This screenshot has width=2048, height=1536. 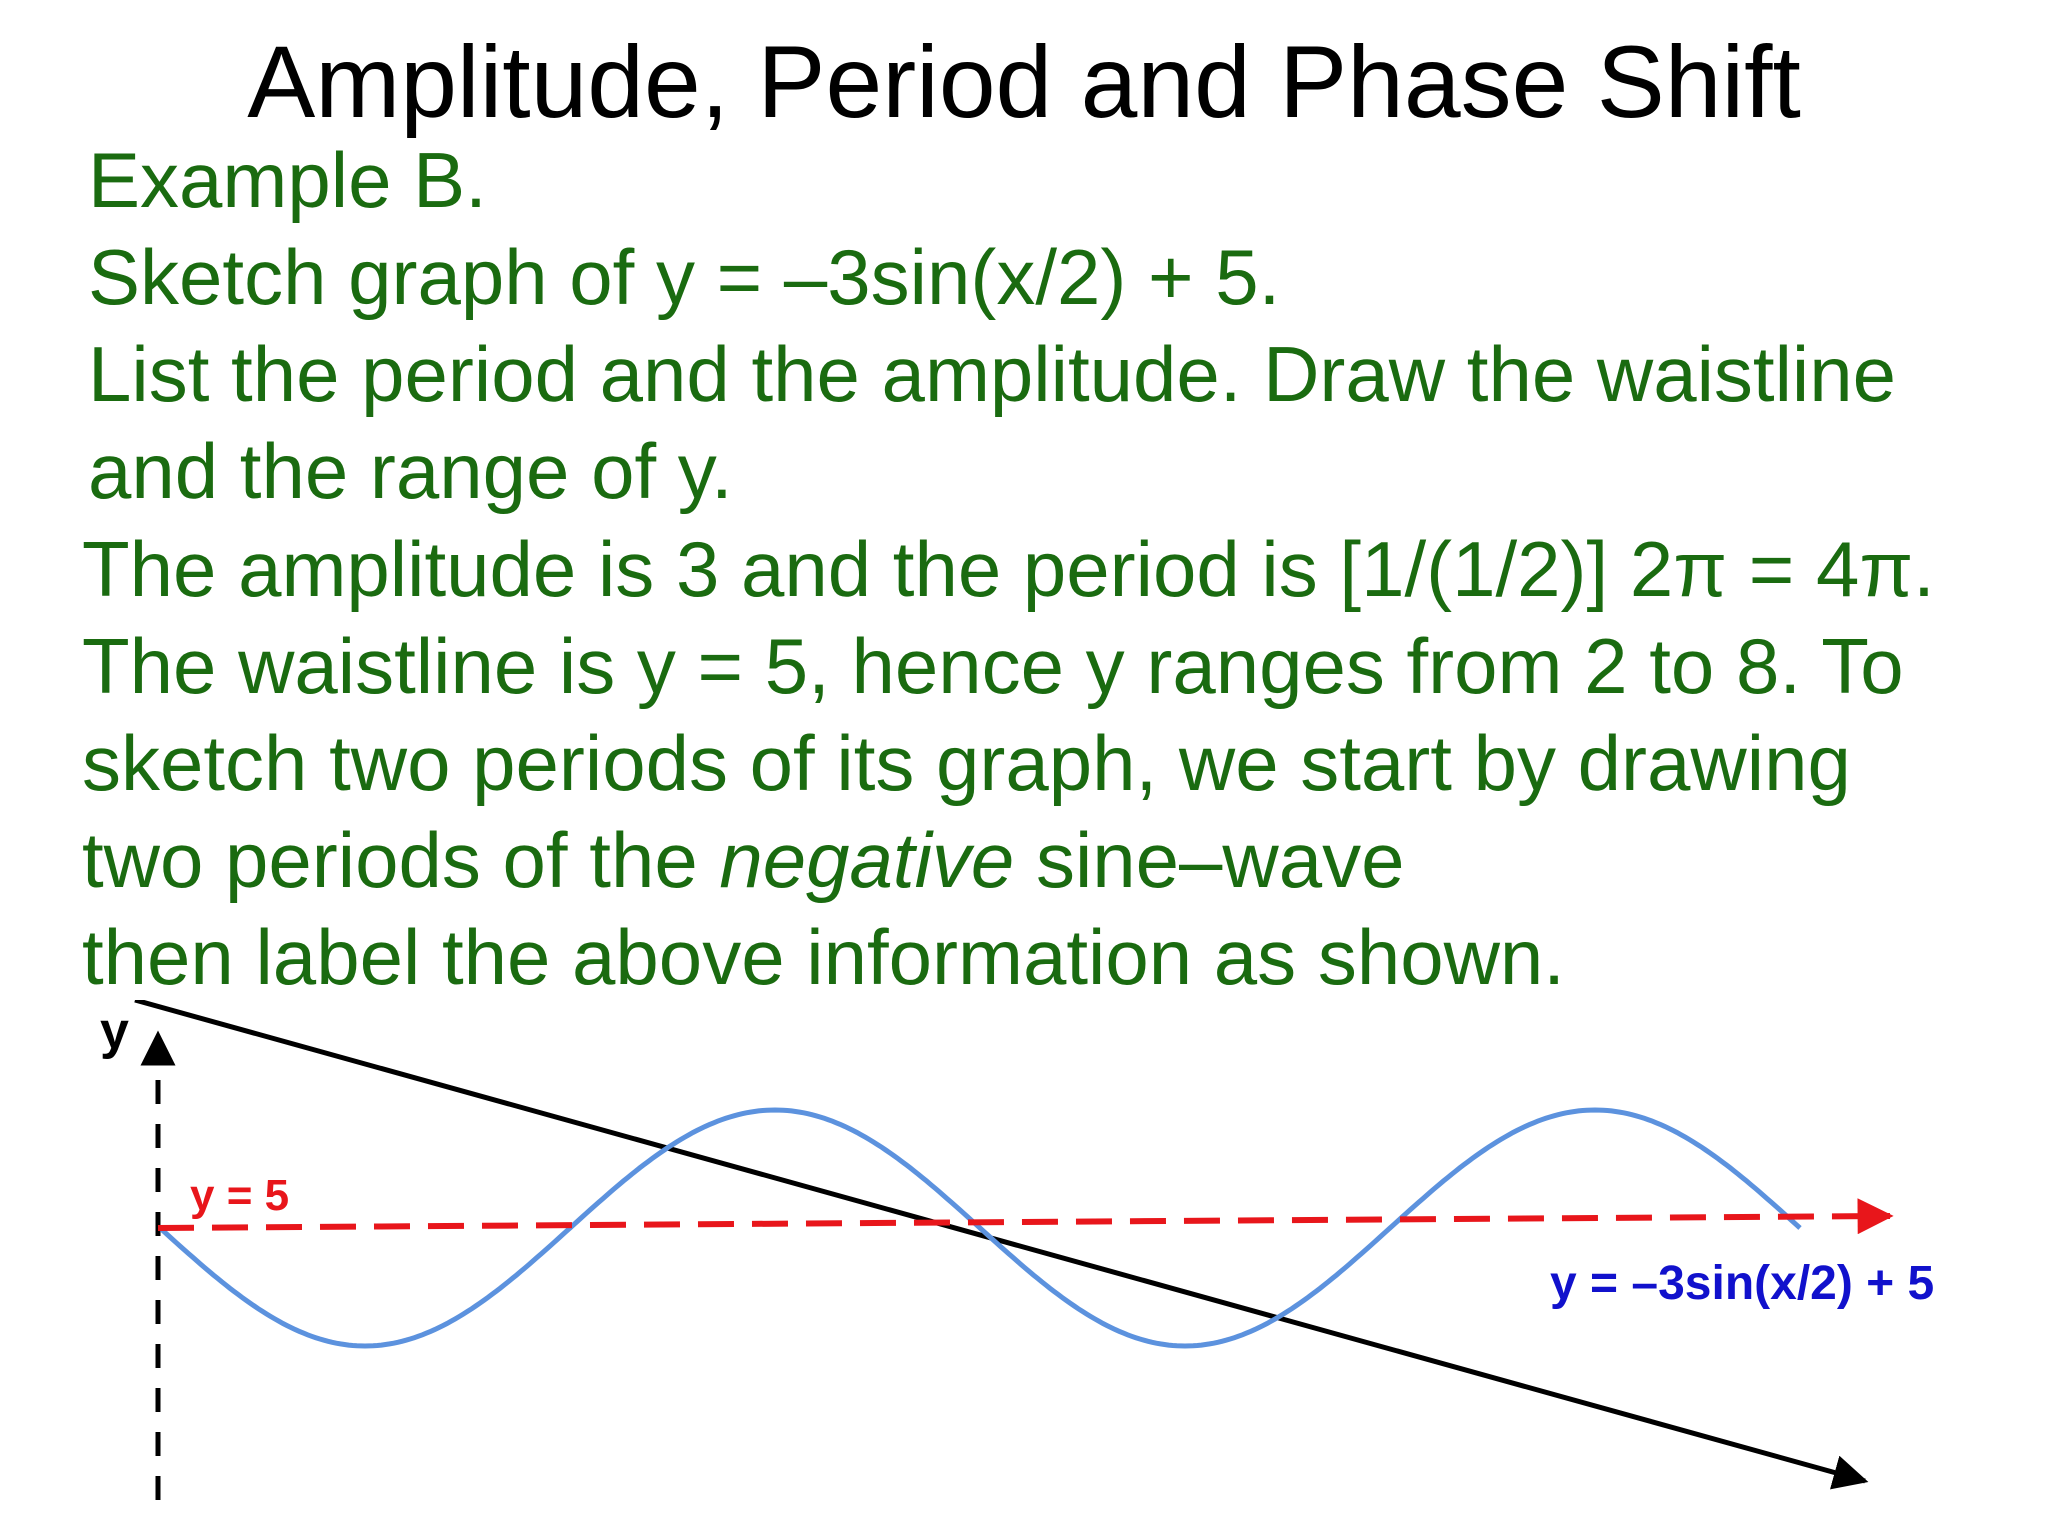 I want to click on solution-line: two periods of the negative sine–wave, so click(x=1008, y=860).